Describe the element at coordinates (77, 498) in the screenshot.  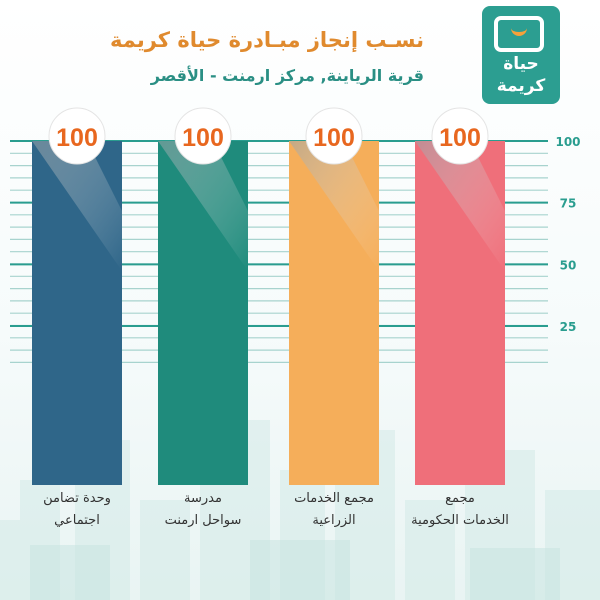
I see `category-label-line: وحدة تضامن` at that location.